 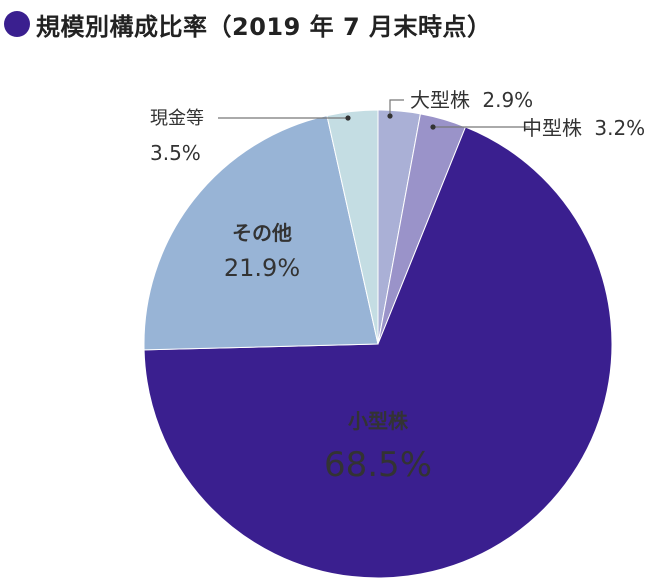 What do you see at coordinates (619, 128) in the screenshot?
I see `slice-value-mid: 3.2%` at bounding box center [619, 128].